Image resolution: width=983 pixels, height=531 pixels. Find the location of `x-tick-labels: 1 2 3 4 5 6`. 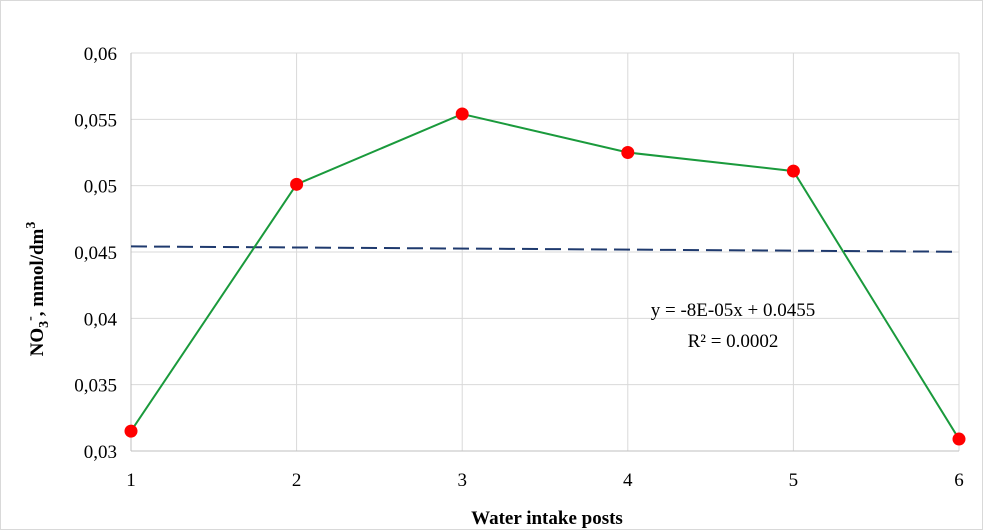

x-tick-labels: 1 2 3 4 5 6 is located at coordinates (545, 480).